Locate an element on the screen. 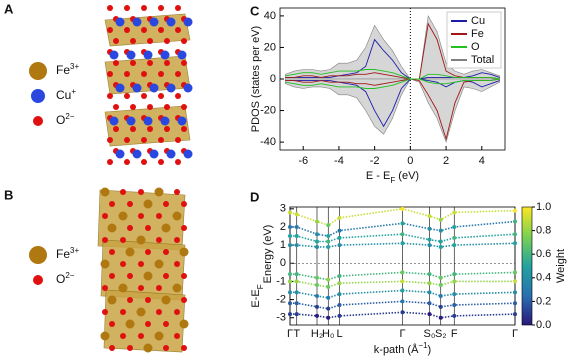  x-tick-label: H₀ is located at coordinates (328, 334).